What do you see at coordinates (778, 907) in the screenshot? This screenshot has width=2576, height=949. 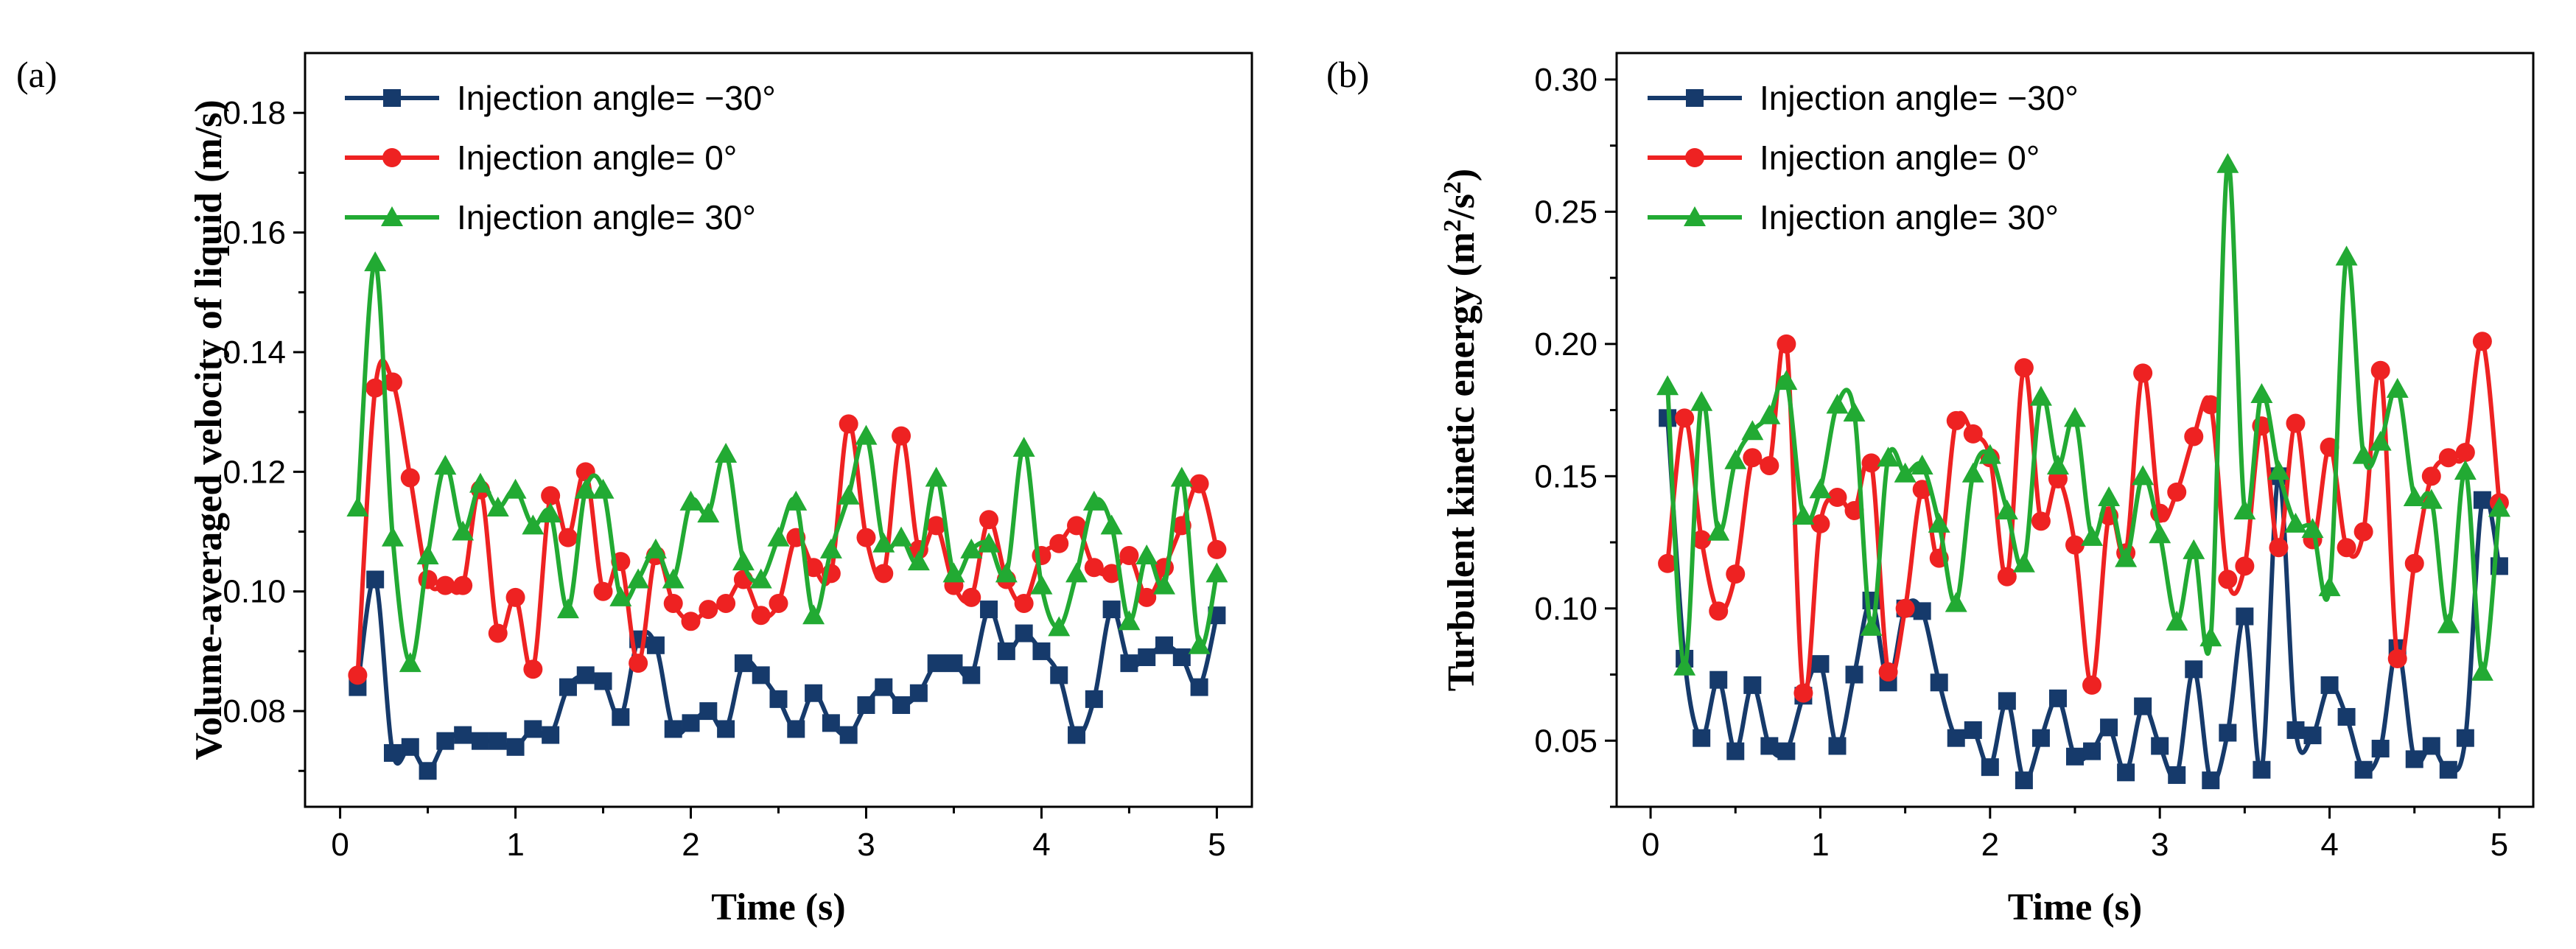 I see `x-axis-title: Time (s)` at bounding box center [778, 907].